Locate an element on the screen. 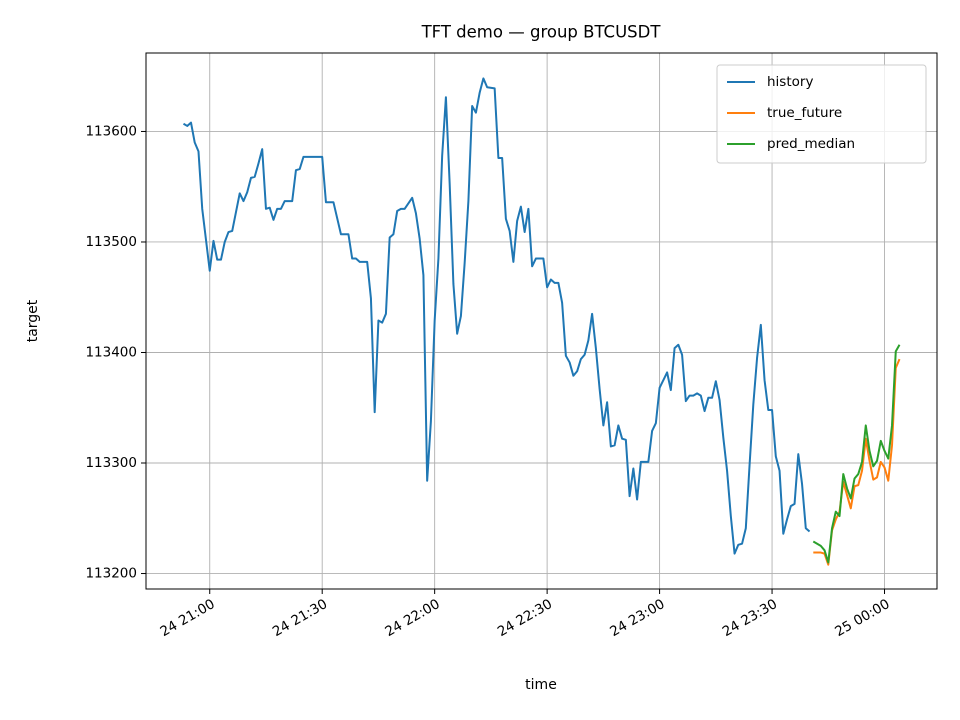  legend-box is located at coordinates (821, 114).